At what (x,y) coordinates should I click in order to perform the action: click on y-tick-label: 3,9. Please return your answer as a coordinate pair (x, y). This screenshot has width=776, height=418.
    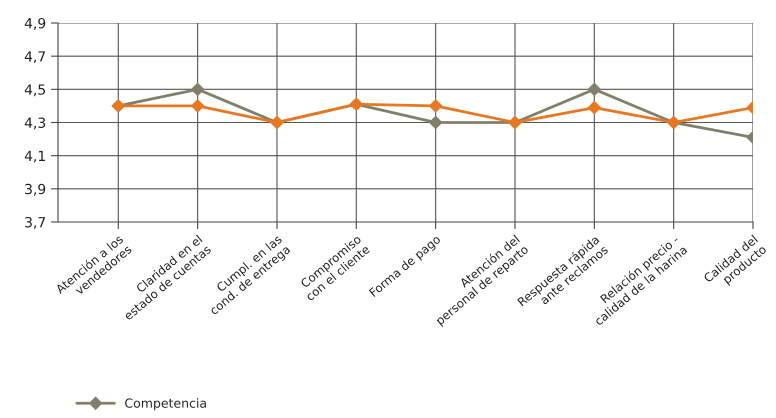
    Looking at the image, I should click on (35, 190).